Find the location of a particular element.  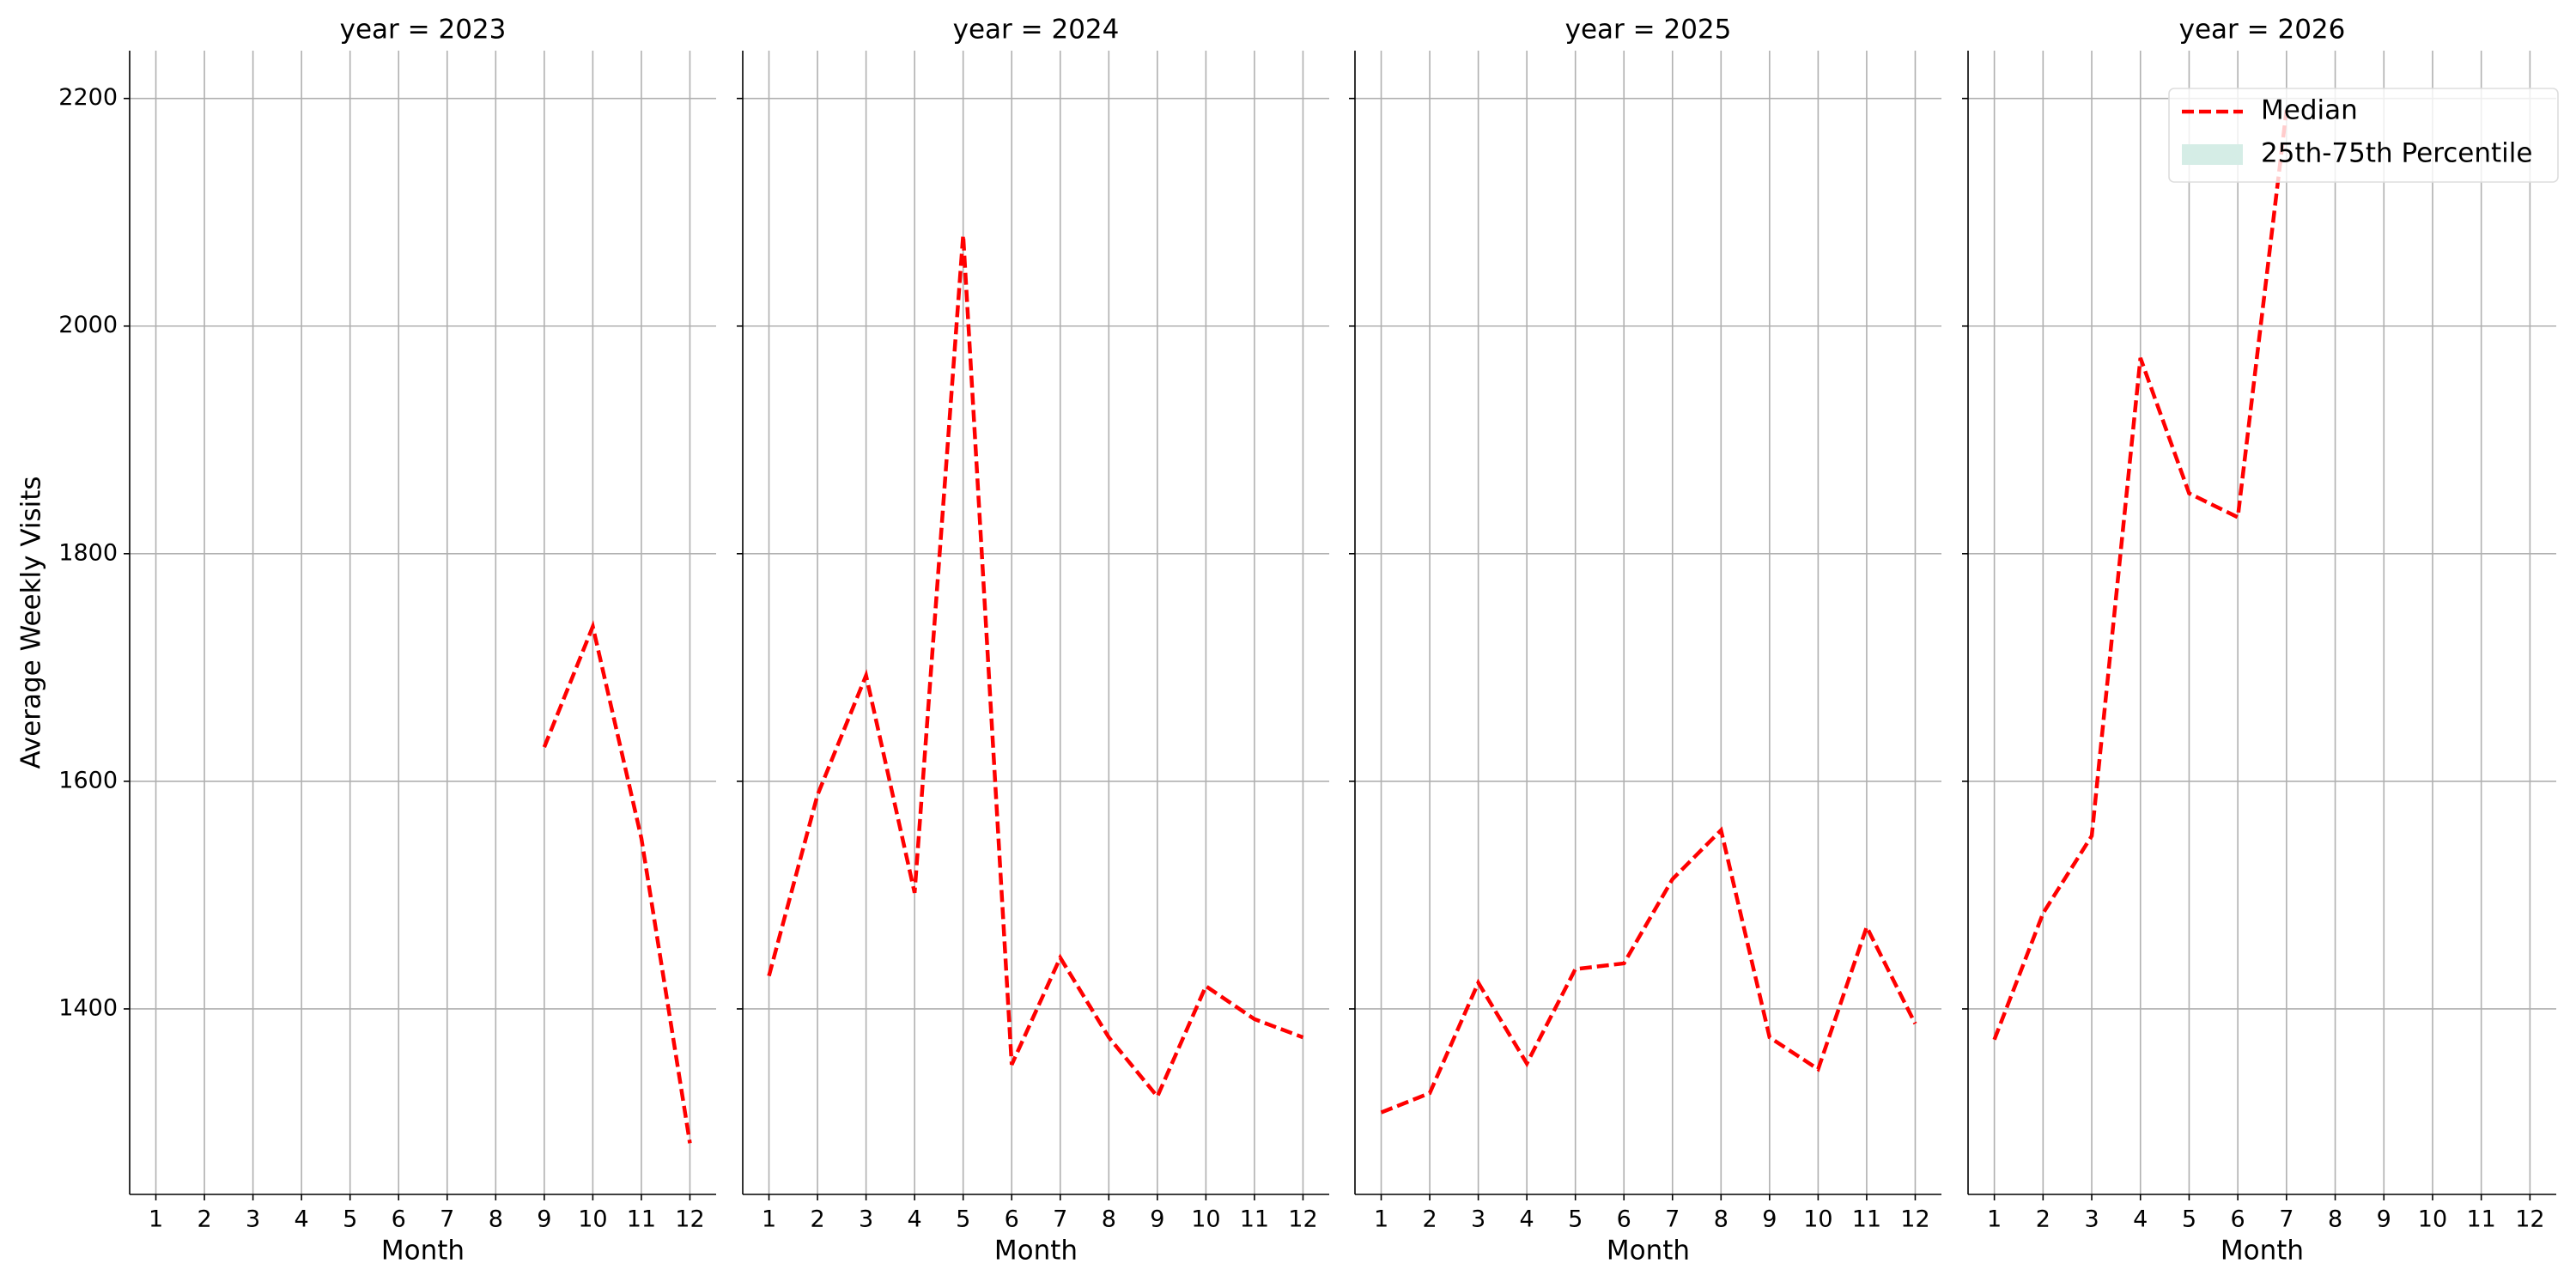

legend-box is located at coordinates (2363, 135).